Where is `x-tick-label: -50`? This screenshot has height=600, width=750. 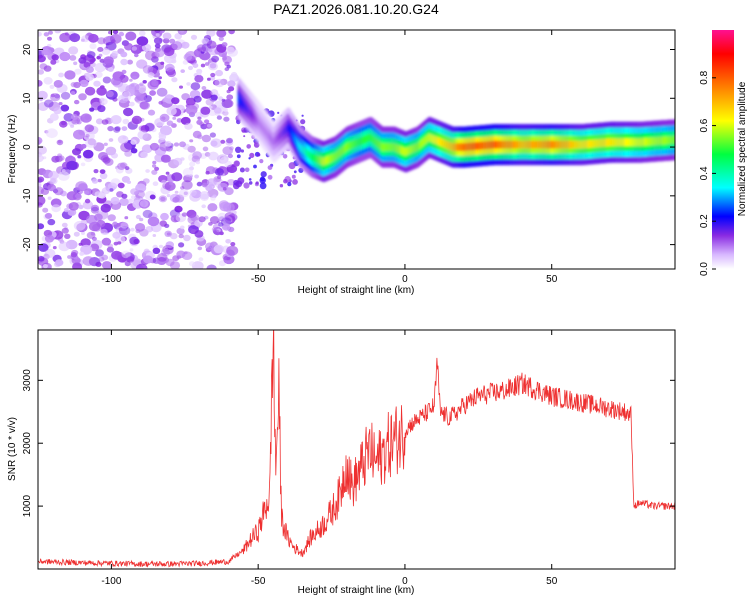 x-tick-label: -50 is located at coordinates (258, 581).